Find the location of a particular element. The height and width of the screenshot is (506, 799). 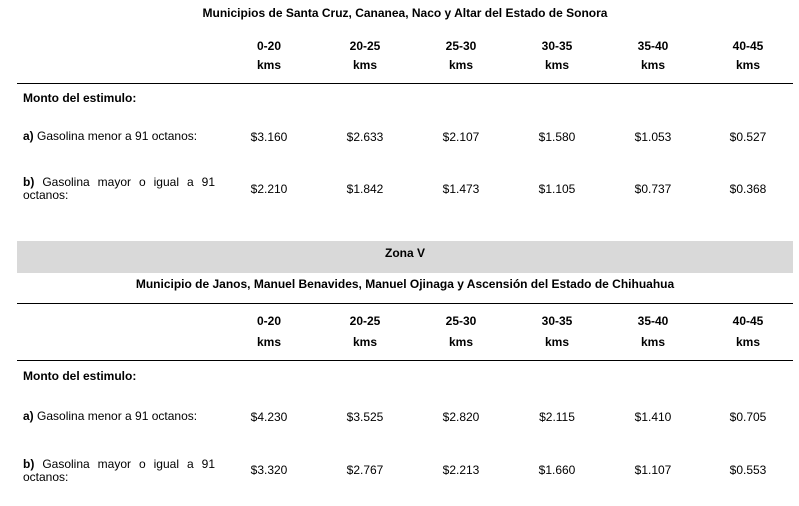

section2-row-b-value-4: $1.107 is located at coordinates (653, 470).